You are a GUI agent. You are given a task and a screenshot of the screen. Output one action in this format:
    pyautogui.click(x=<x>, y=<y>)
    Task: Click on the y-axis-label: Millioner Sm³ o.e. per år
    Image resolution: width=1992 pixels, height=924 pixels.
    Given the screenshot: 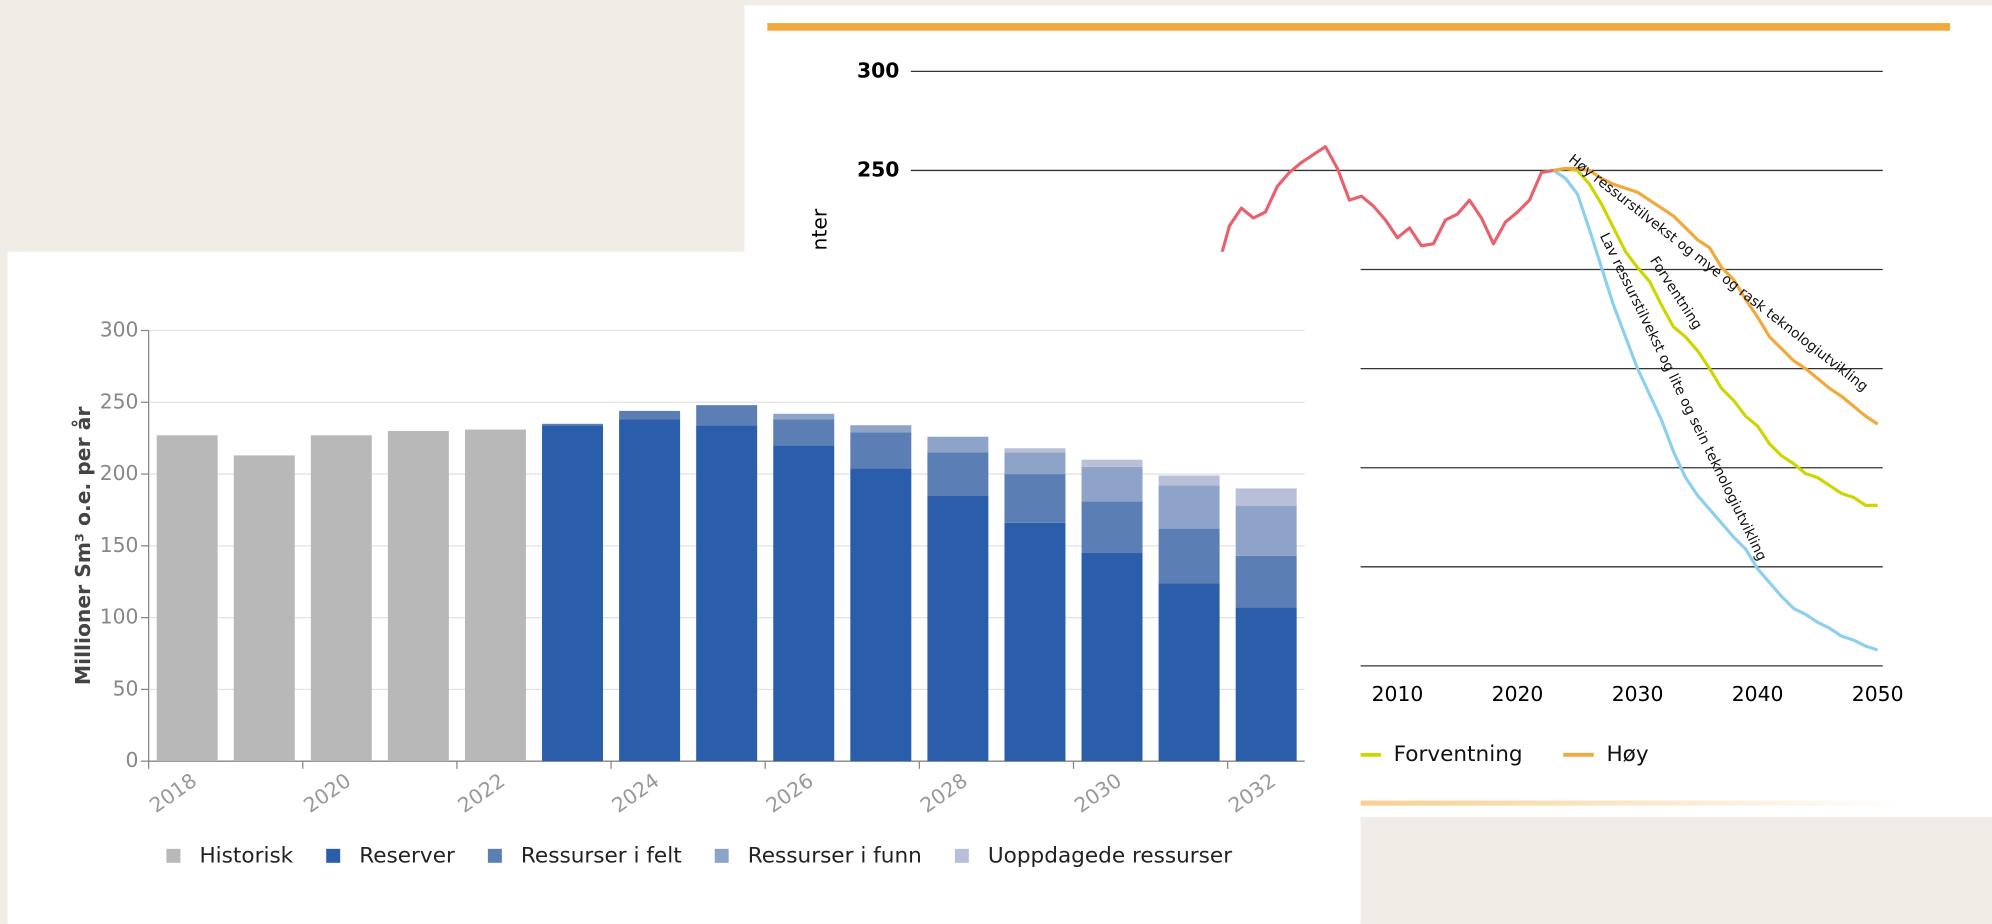 What is the action you would take?
    pyautogui.click(x=82, y=546)
    